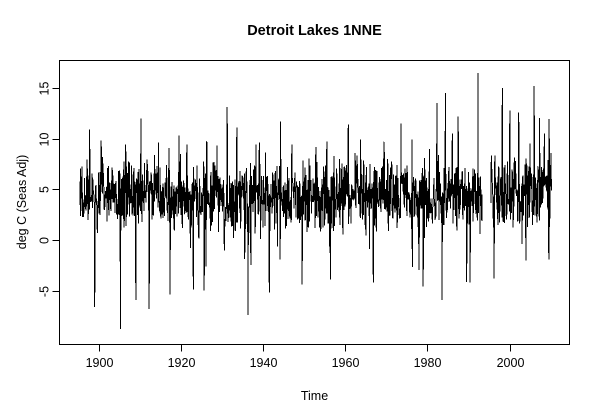 The width and height of the screenshot is (600, 420). Describe the element at coordinates (314, 396) in the screenshot. I see `x-axis-label: Time` at that location.